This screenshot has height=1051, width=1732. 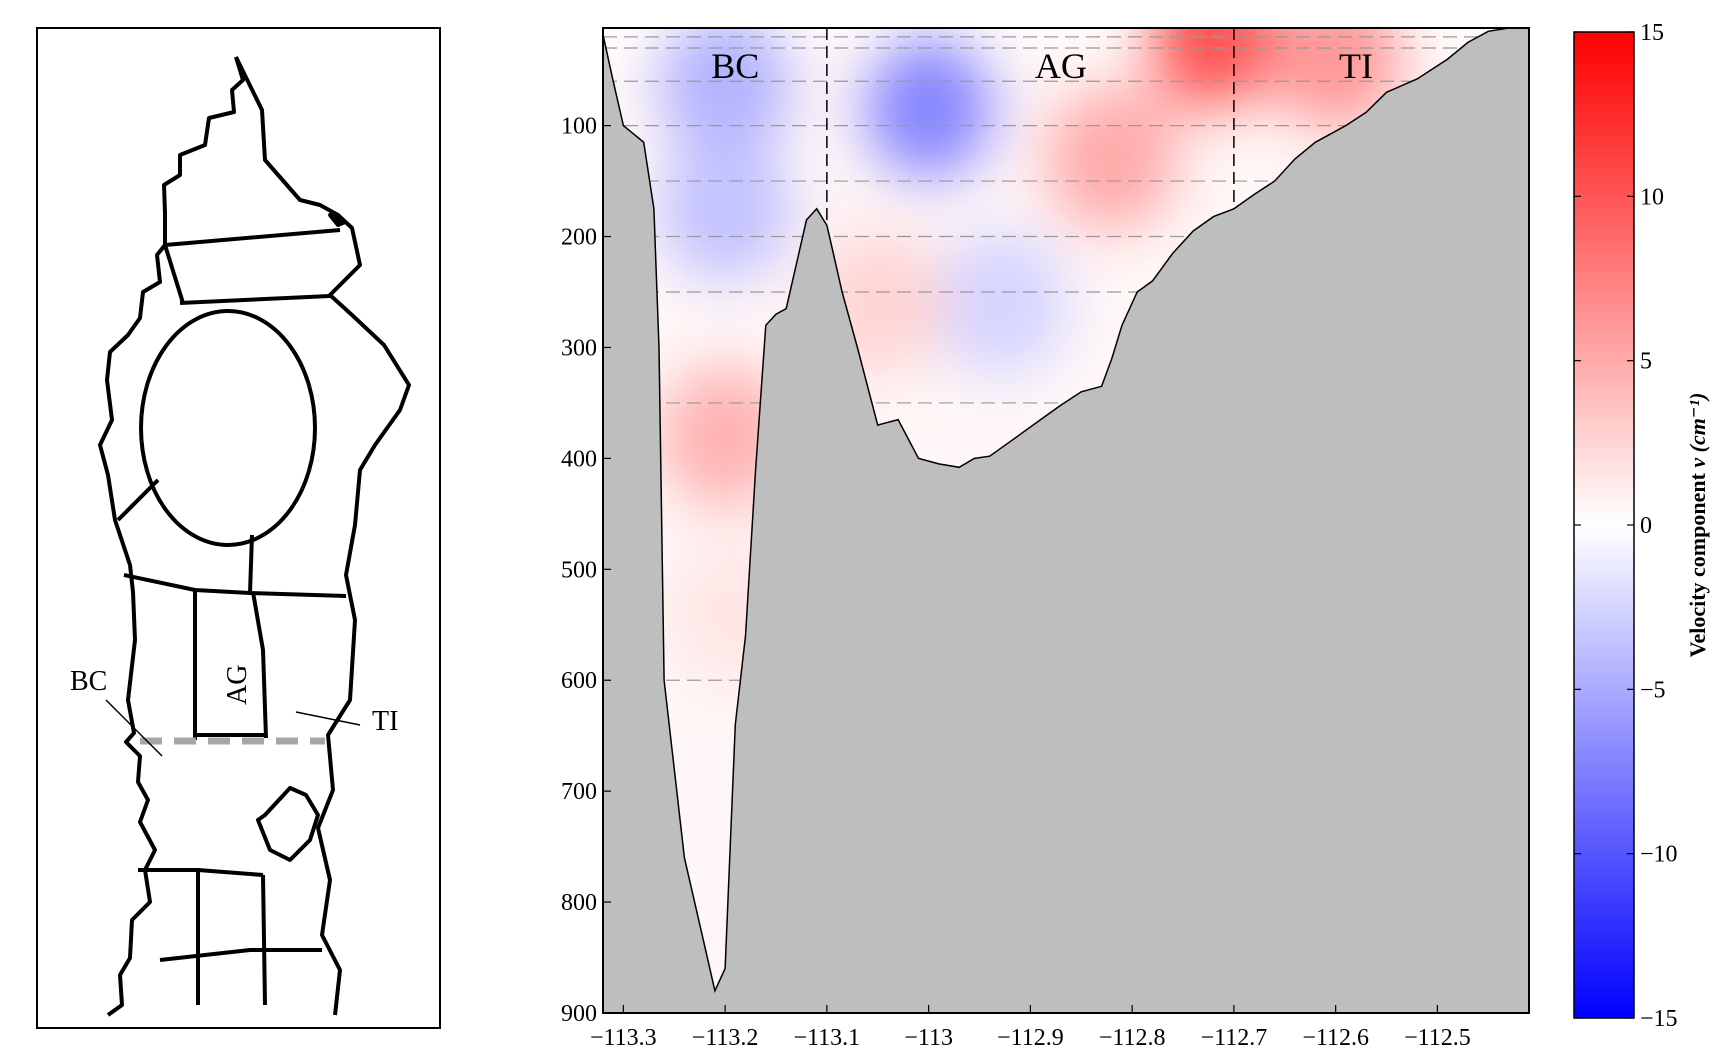 What do you see at coordinates (1652, 33) in the screenshot?
I see `colorbar-tick-label: 15` at bounding box center [1652, 33].